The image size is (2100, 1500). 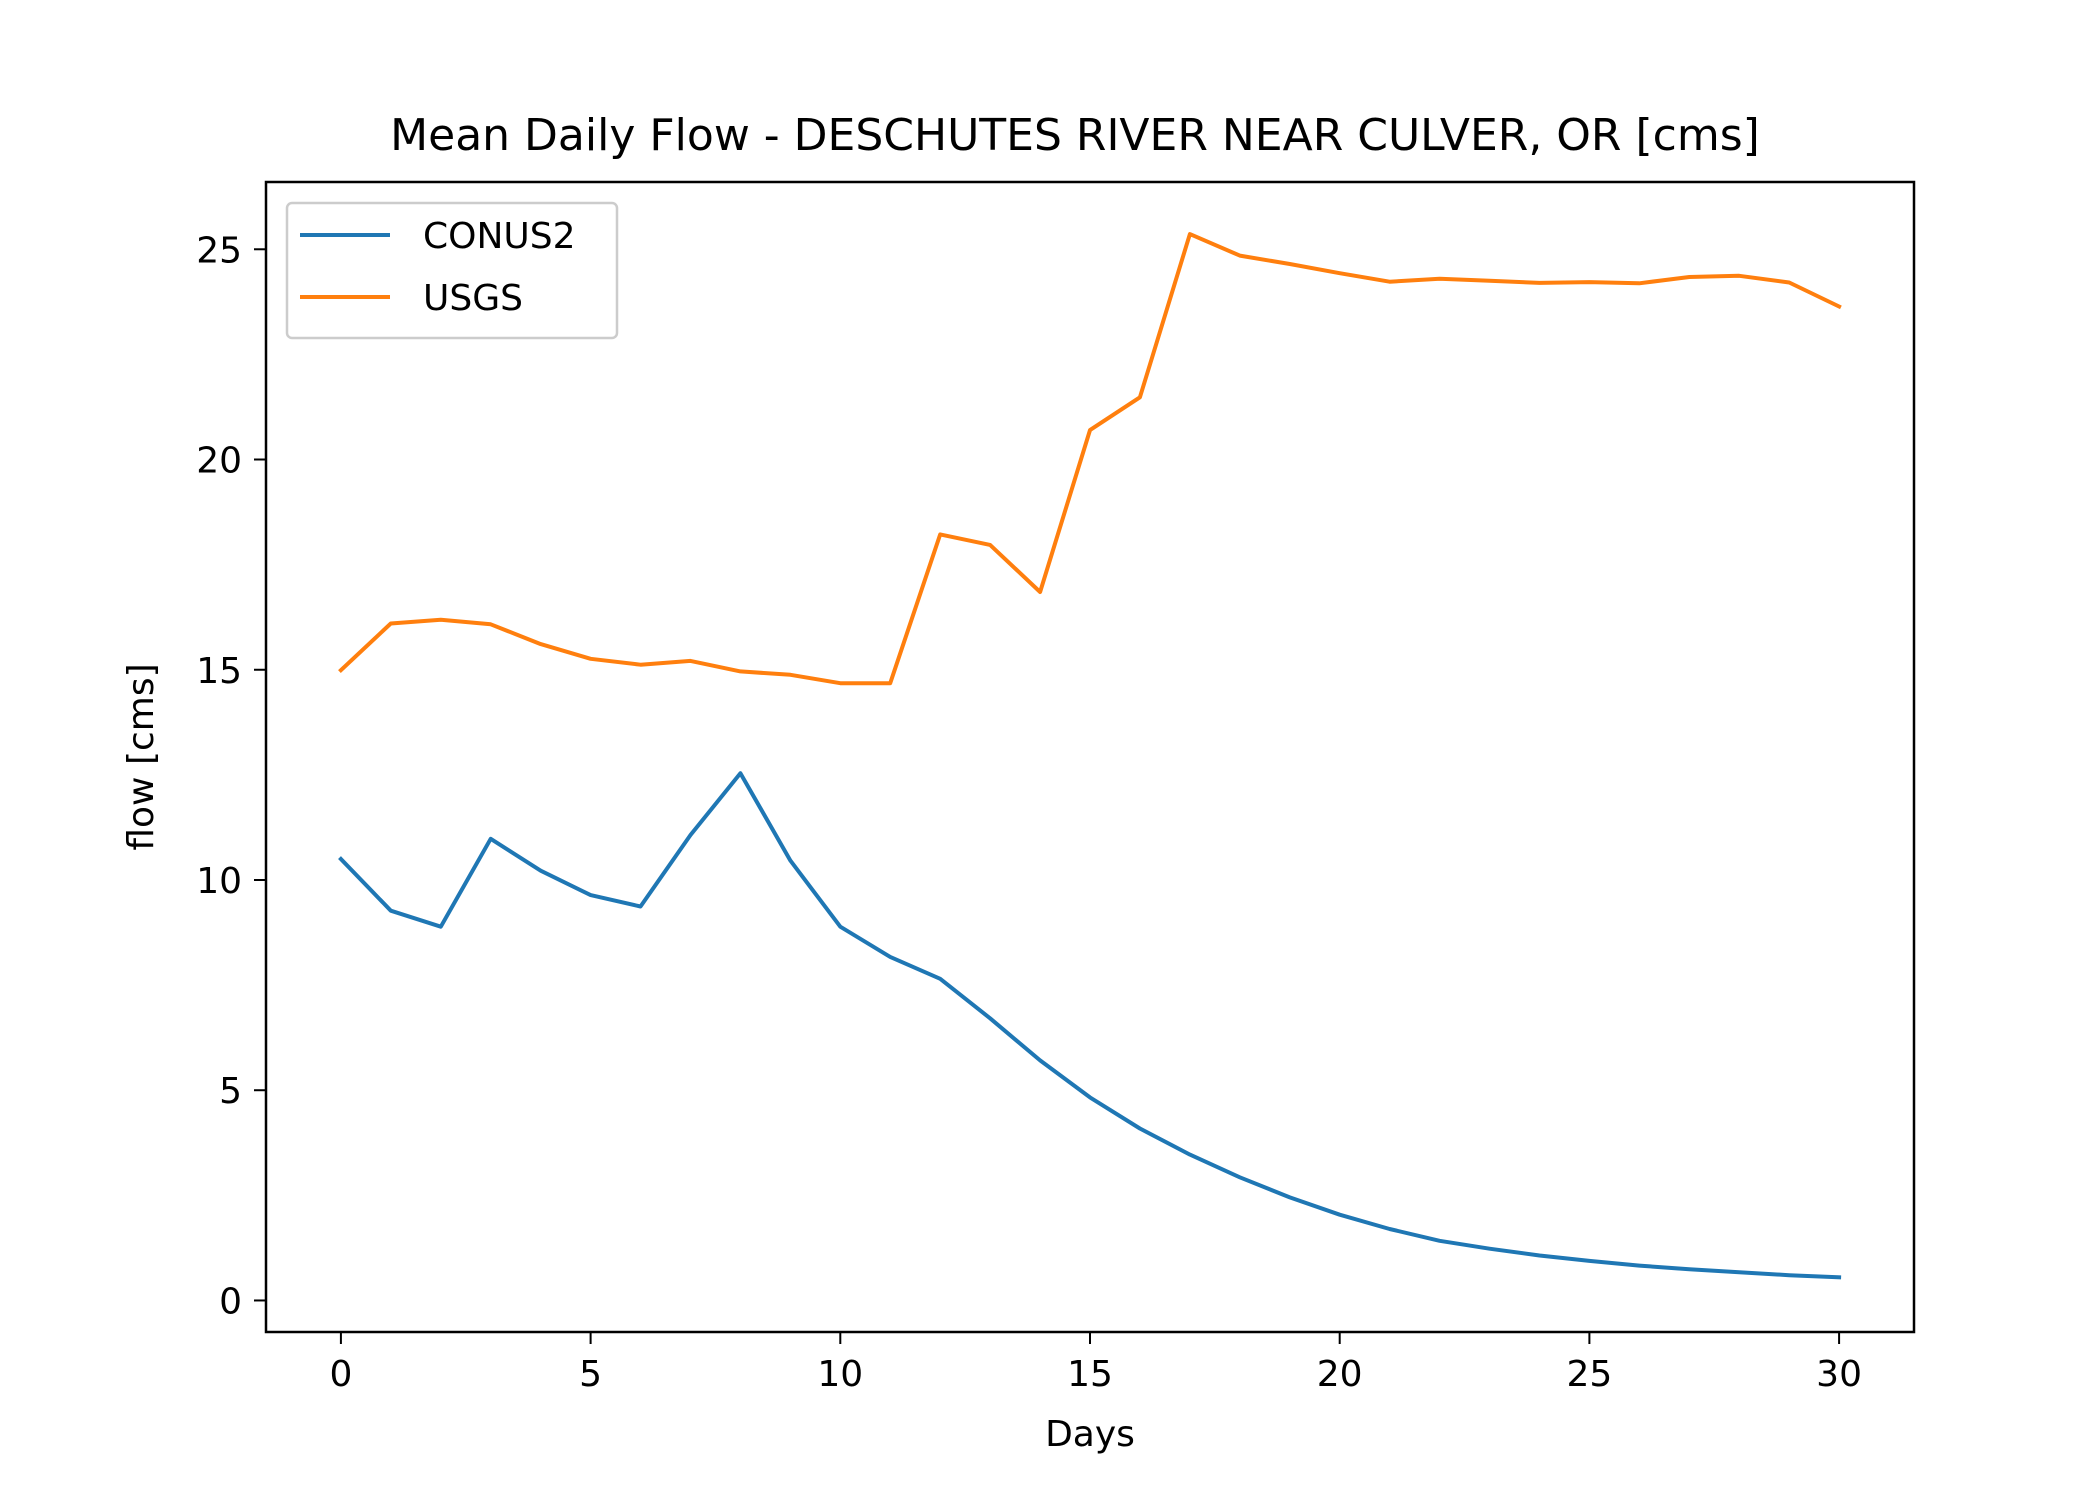 What do you see at coordinates (473, 298) in the screenshot?
I see `legend-label-usgs: USGS` at bounding box center [473, 298].